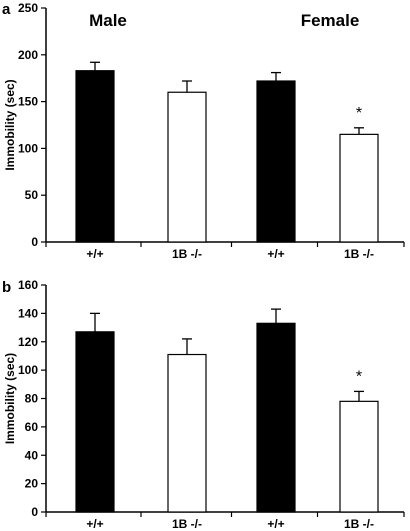 The width and height of the screenshot is (410, 531). Describe the element at coordinates (28, 342) in the screenshot. I see `y-tick-label: 120` at that location.